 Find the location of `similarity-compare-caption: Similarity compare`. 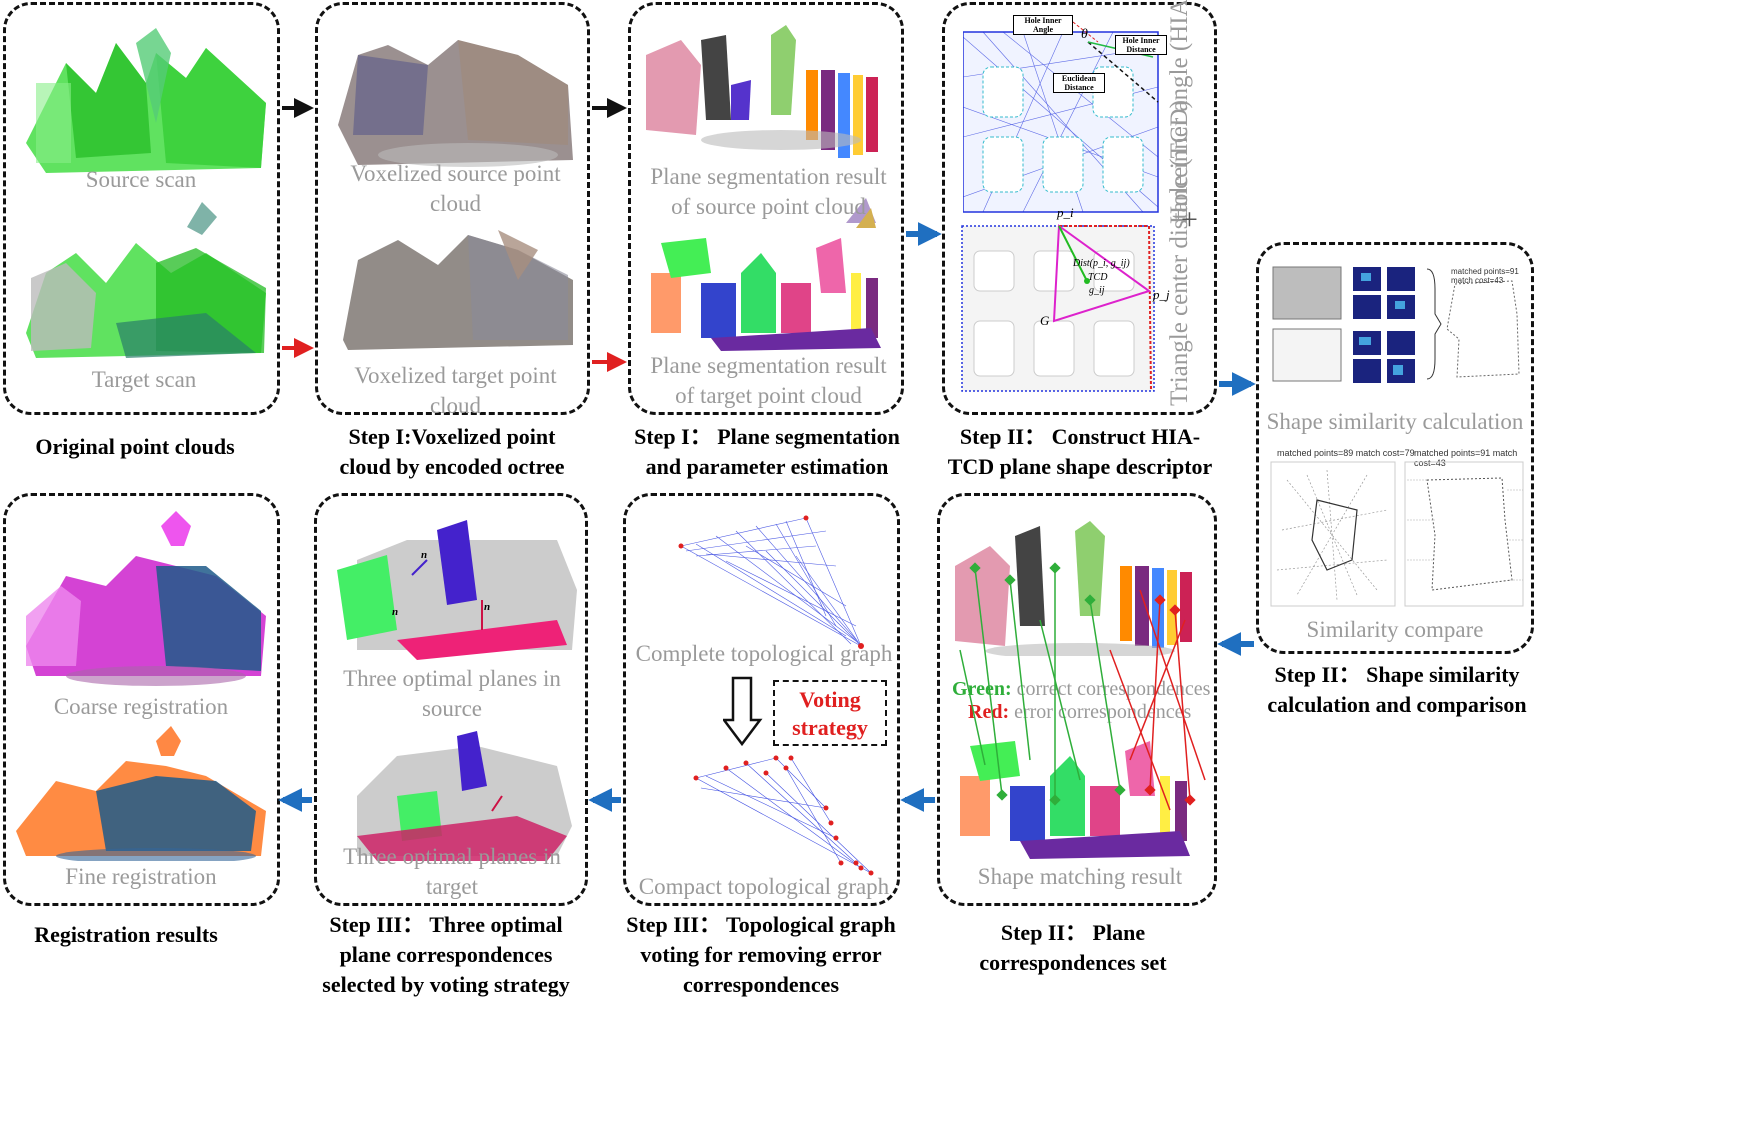

similarity-compare-caption: Similarity compare is located at coordinates (1395, 630).